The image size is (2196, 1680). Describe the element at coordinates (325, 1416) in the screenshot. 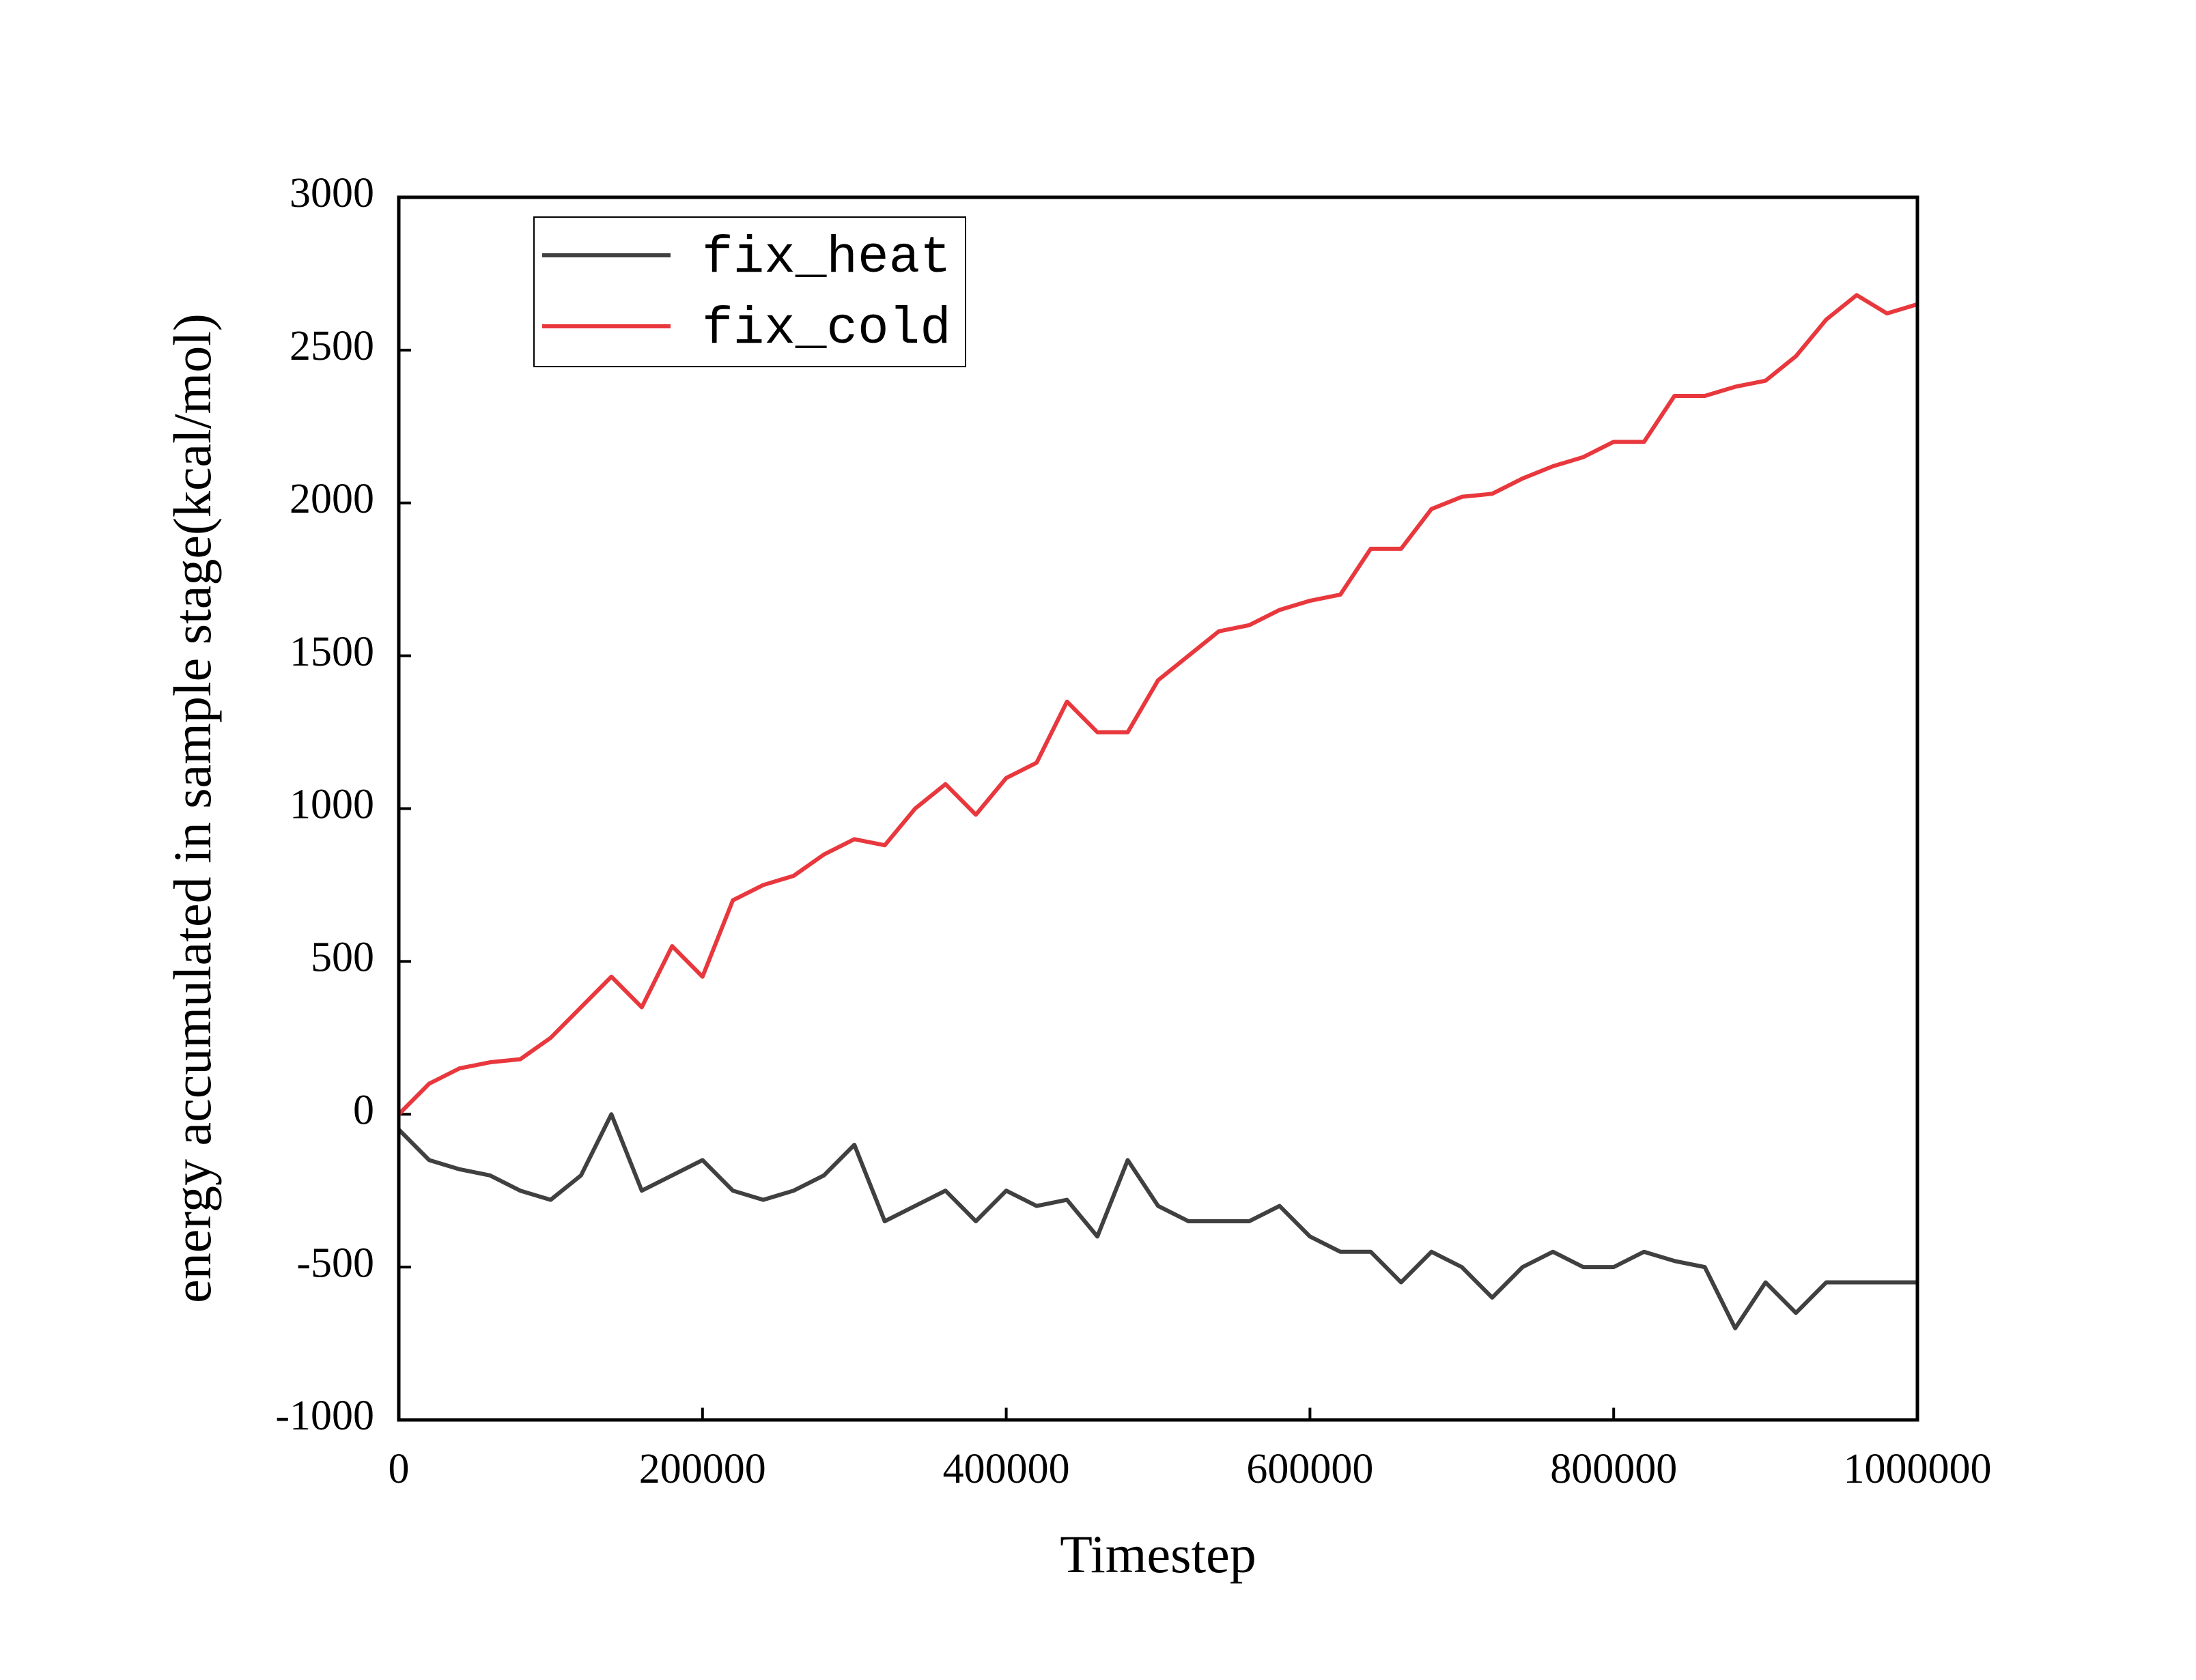

I see `y-tick-label: -1000` at that location.